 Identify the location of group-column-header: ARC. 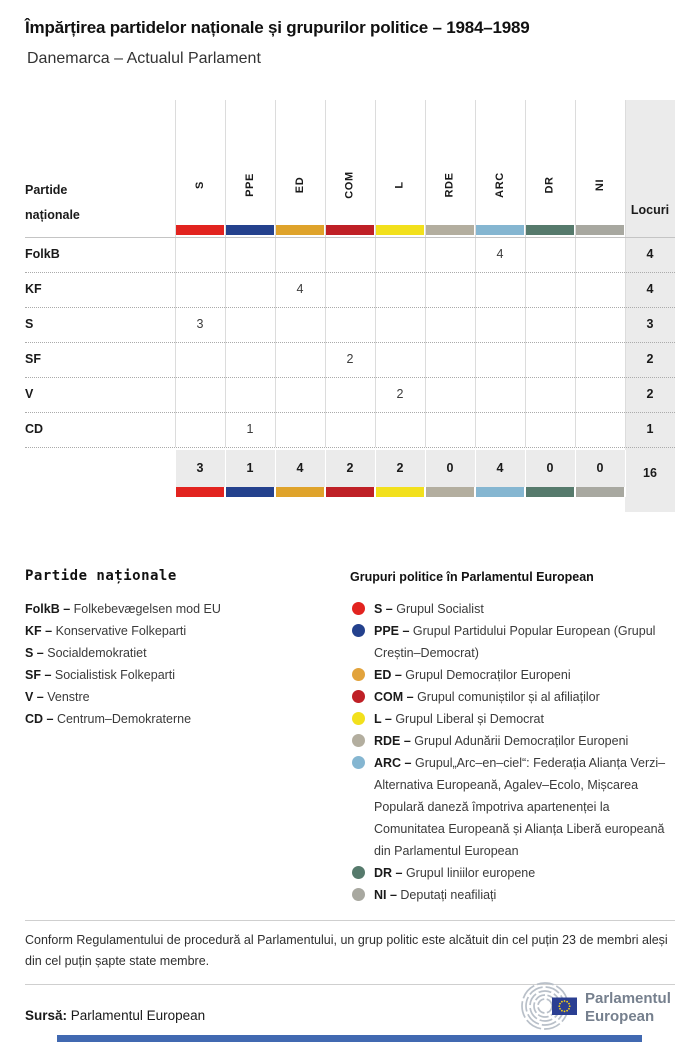
(500, 185).